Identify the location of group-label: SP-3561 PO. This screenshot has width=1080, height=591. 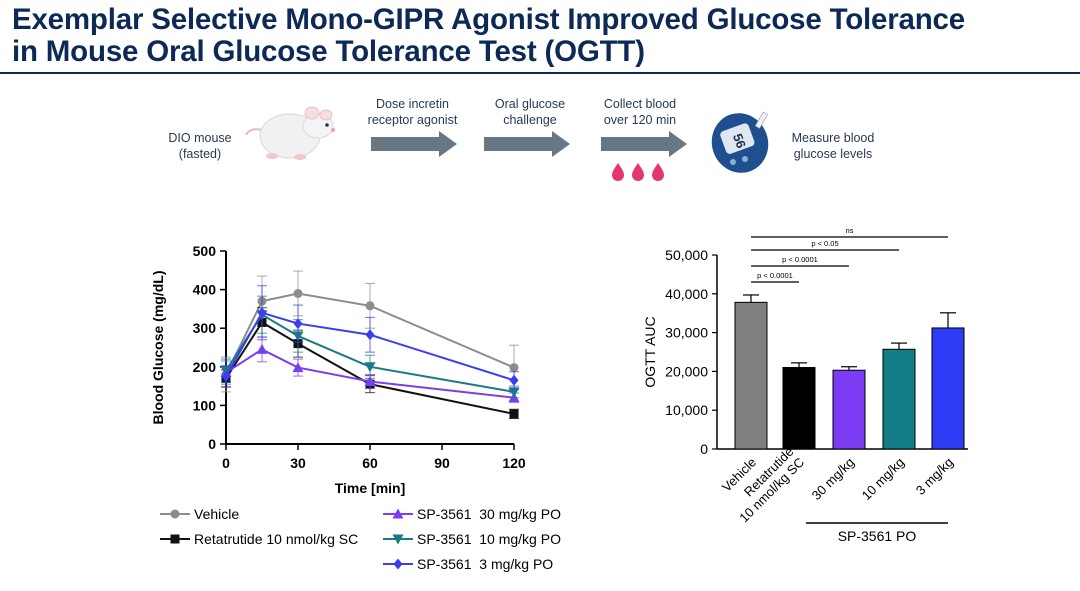
(877, 536).